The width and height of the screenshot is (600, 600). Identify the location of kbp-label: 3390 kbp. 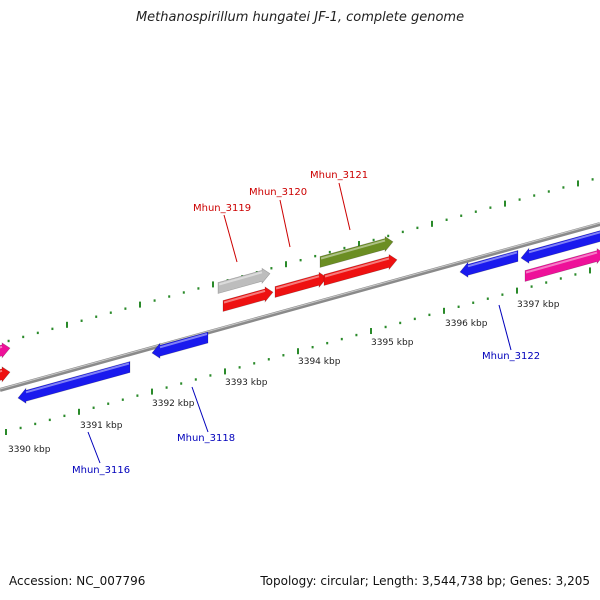
(29, 450).